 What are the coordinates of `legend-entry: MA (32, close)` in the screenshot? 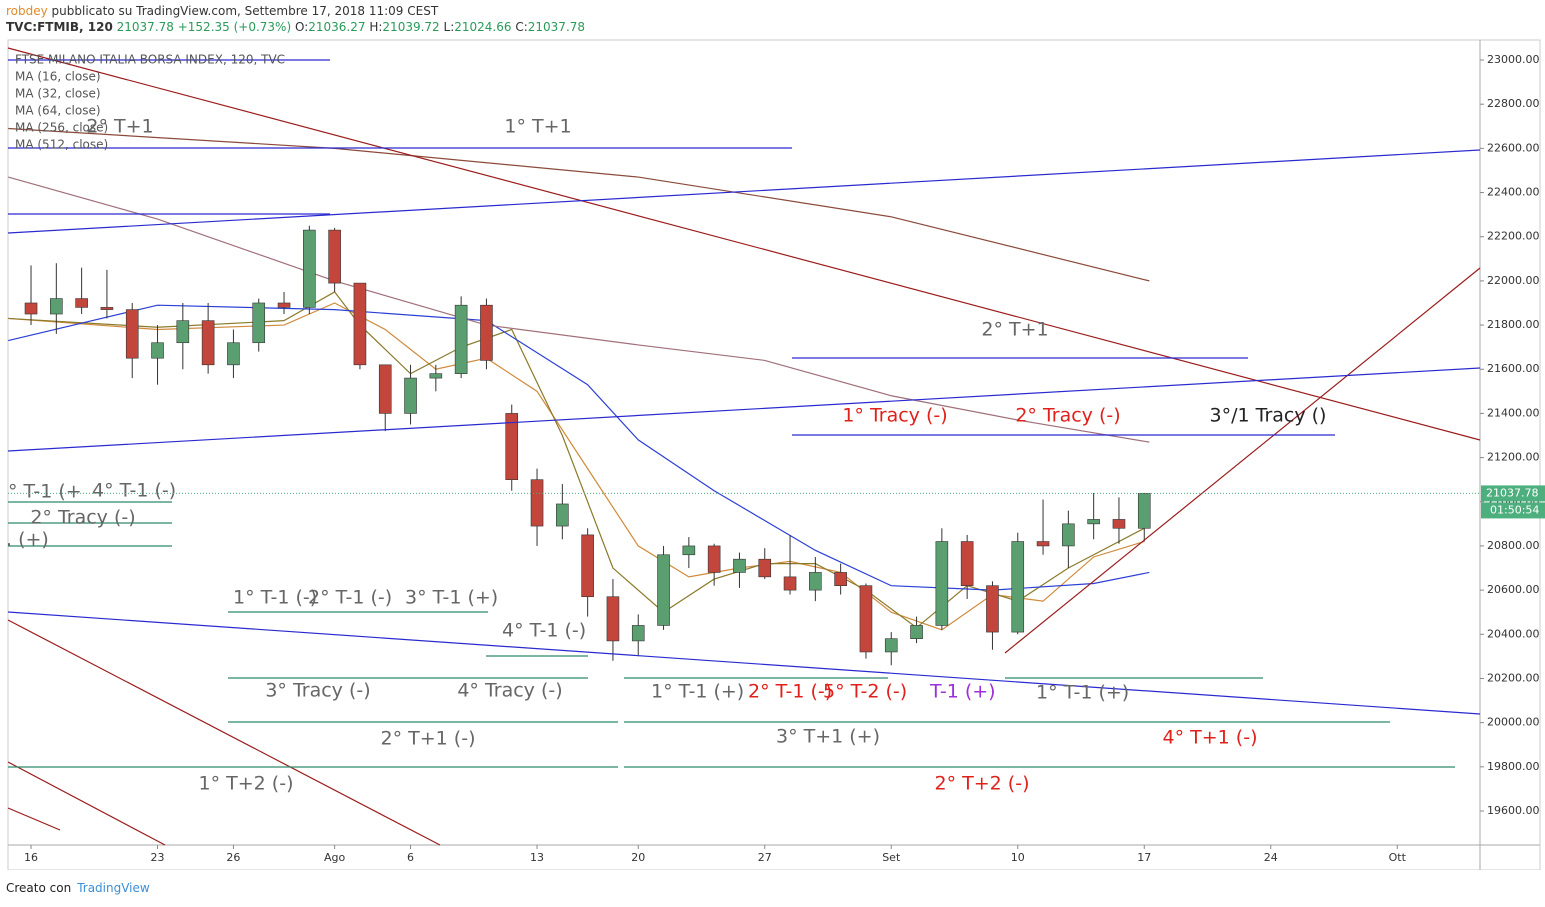 It's located at (58, 94).